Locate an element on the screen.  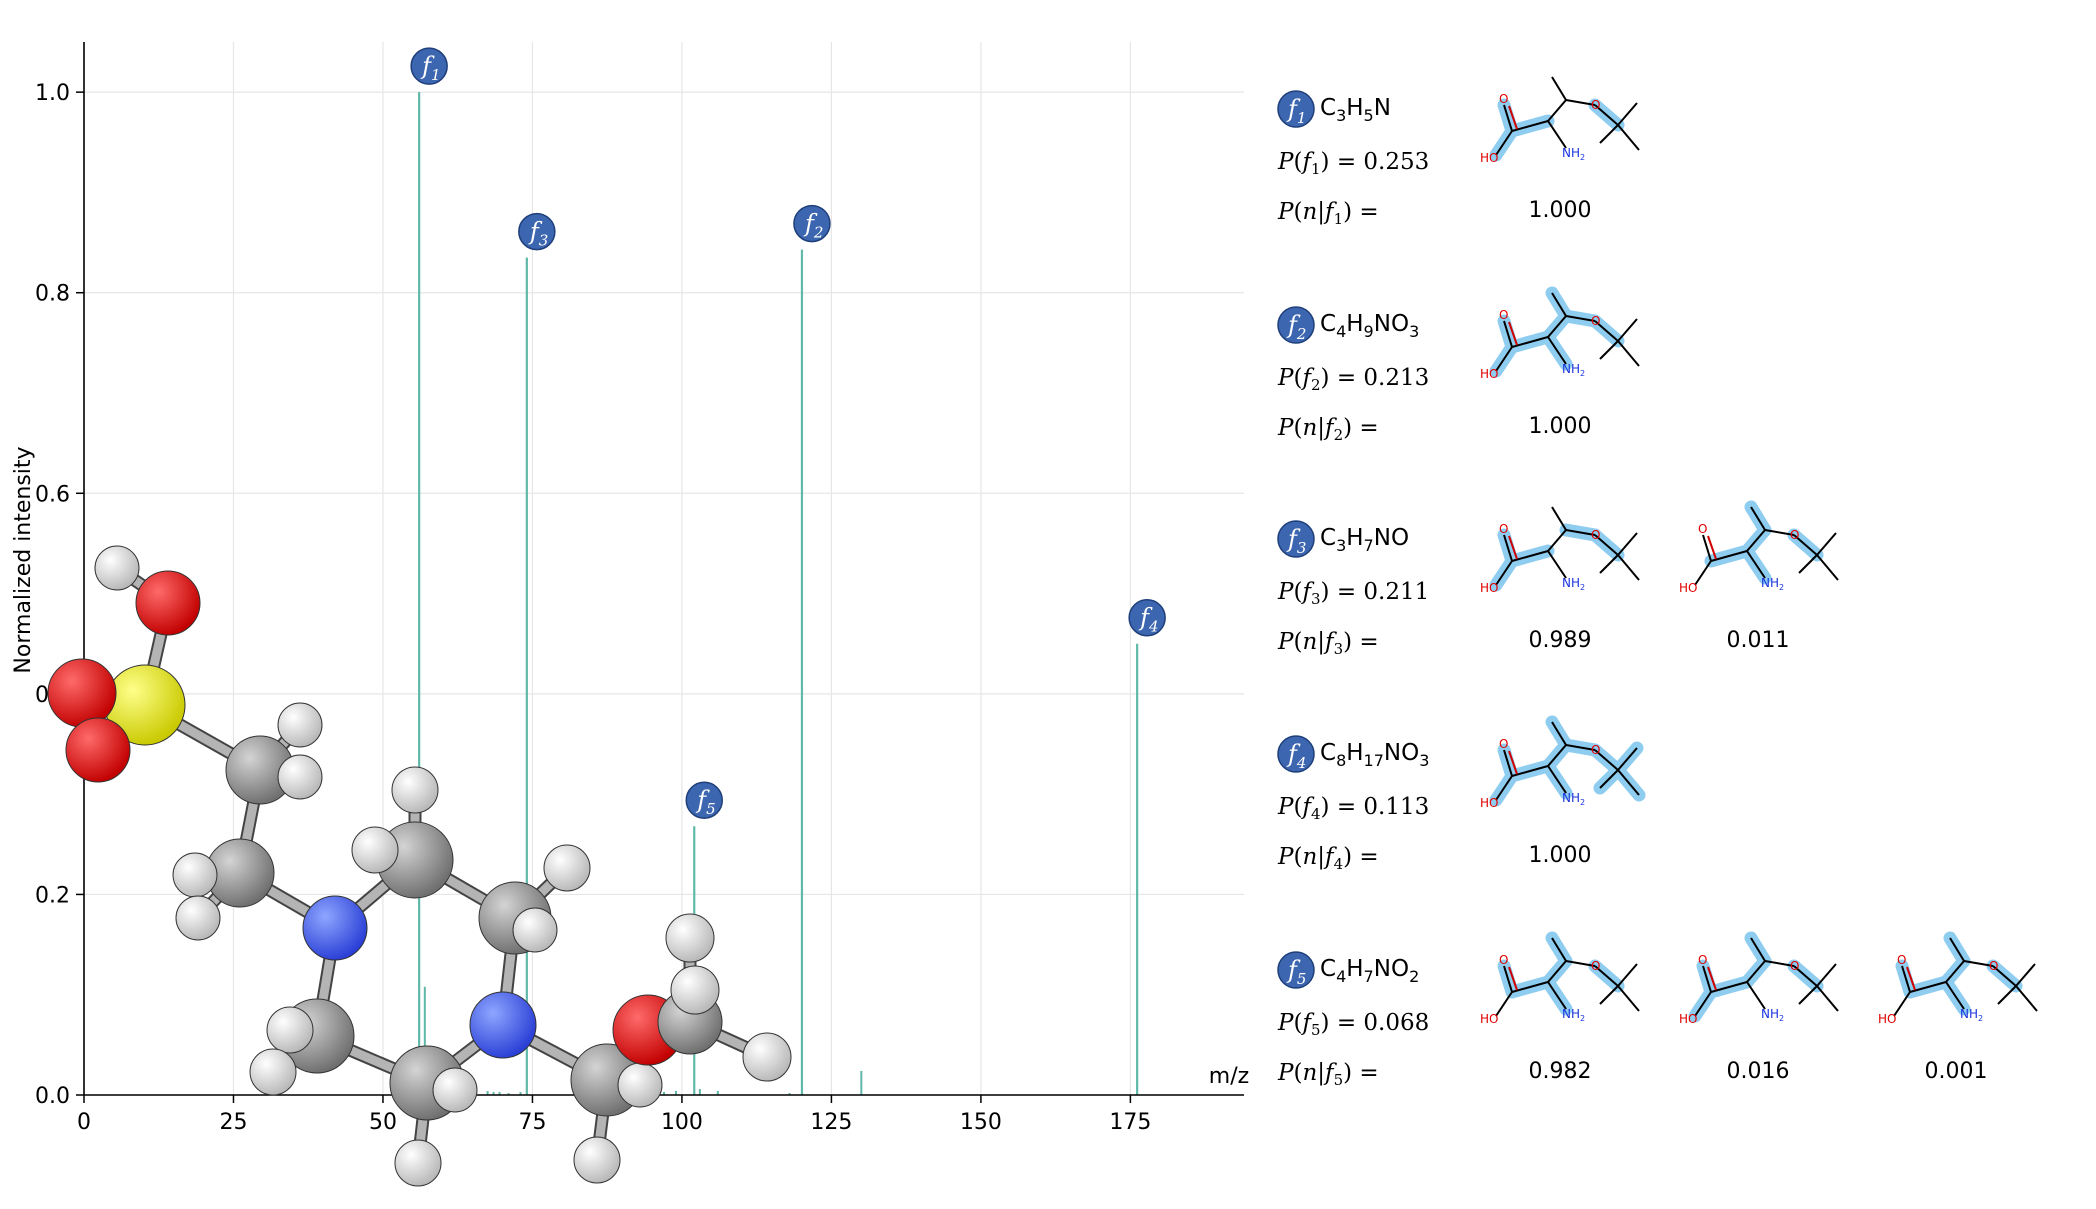
fragment-formula: C3H5N is located at coordinates (1355, 110).